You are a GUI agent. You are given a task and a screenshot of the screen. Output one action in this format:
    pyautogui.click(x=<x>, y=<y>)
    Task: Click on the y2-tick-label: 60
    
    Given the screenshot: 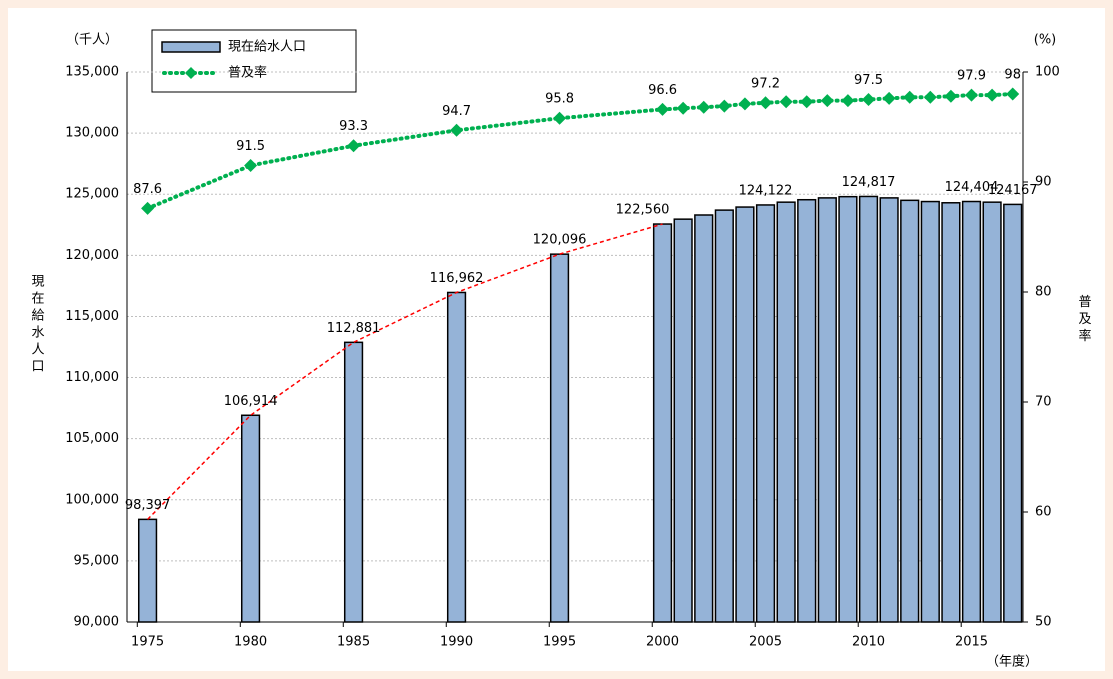 What is the action you would take?
    pyautogui.click(x=1043, y=512)
    